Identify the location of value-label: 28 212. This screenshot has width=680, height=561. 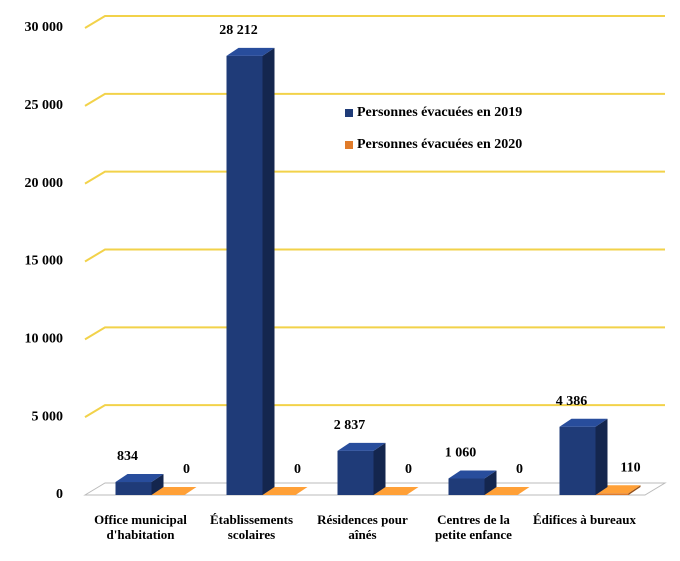
(238, 30).